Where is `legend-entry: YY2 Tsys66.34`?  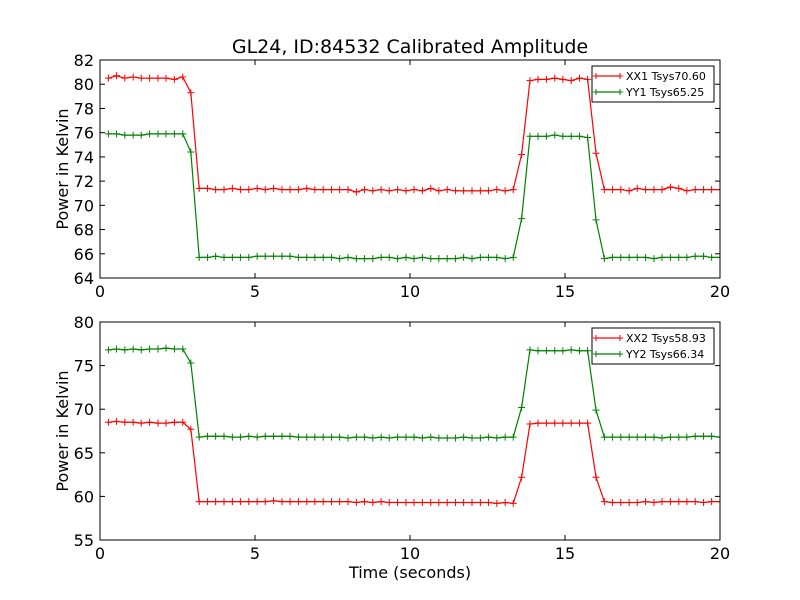
legend-entry: YY2 Tsys66.34 is located at coordinates (648, 354).